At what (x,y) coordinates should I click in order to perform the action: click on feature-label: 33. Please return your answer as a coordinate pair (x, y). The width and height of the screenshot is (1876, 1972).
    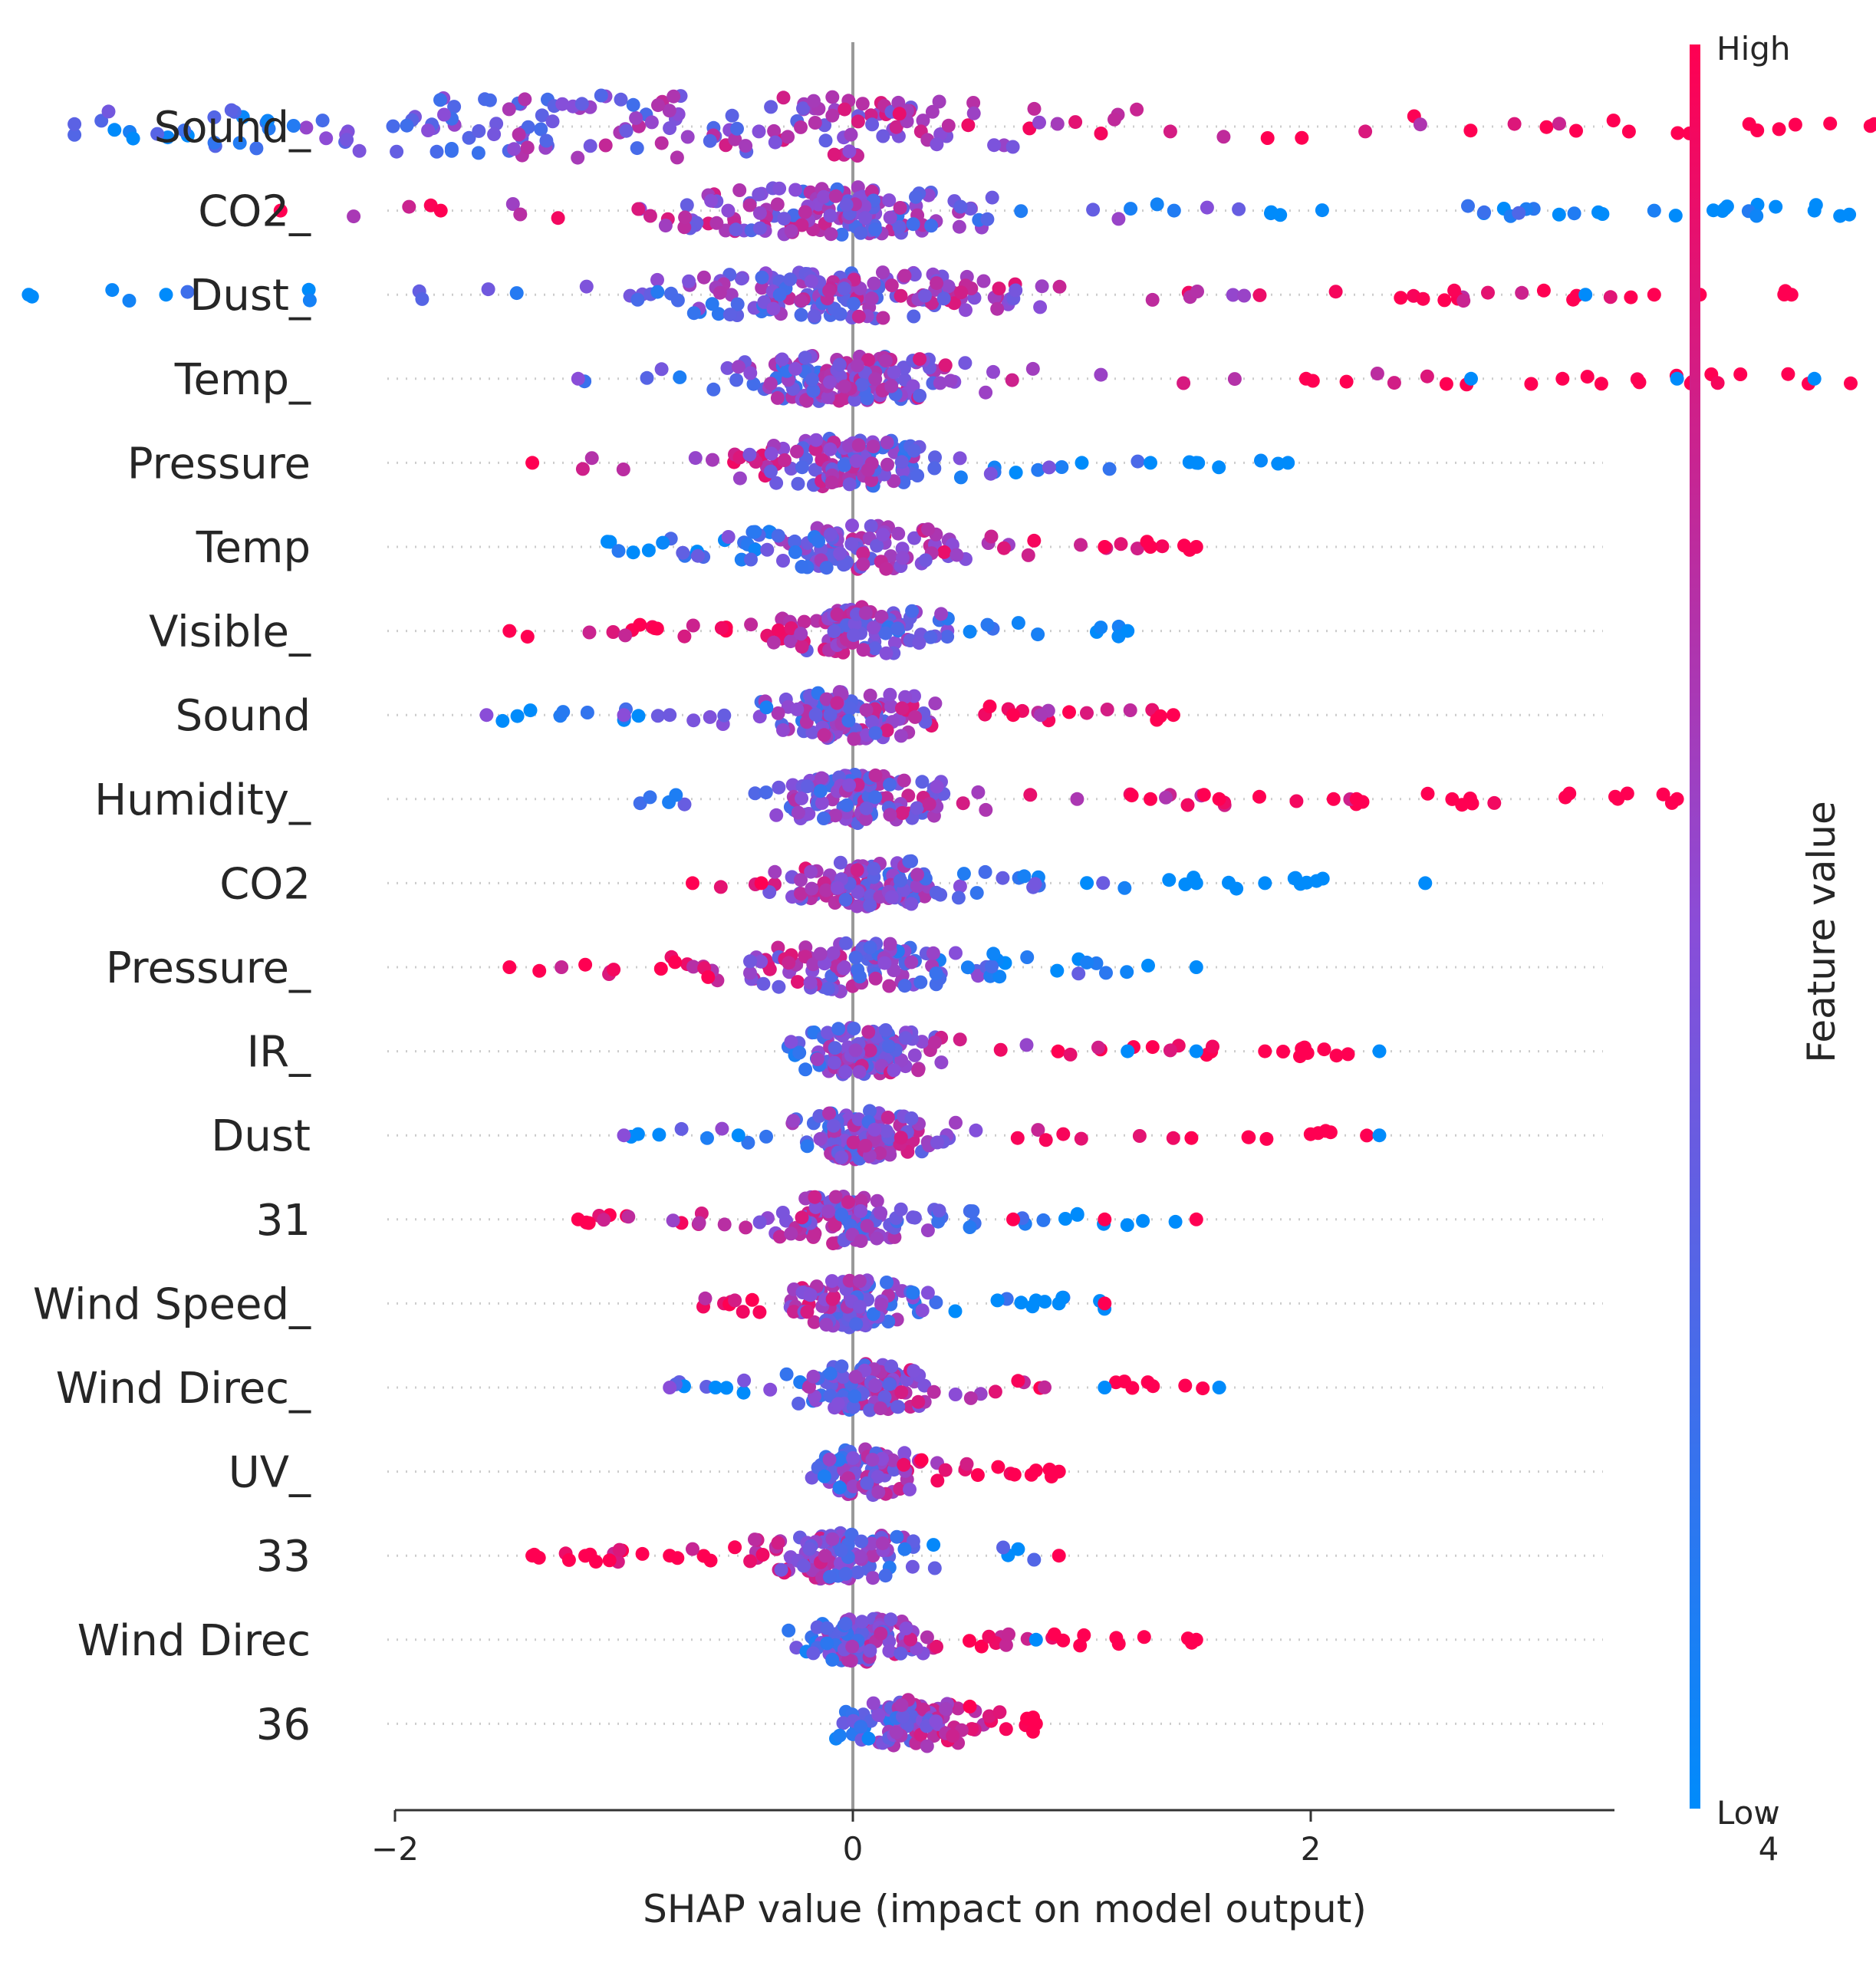
    Looking at the image, I should click on (283, 1557).